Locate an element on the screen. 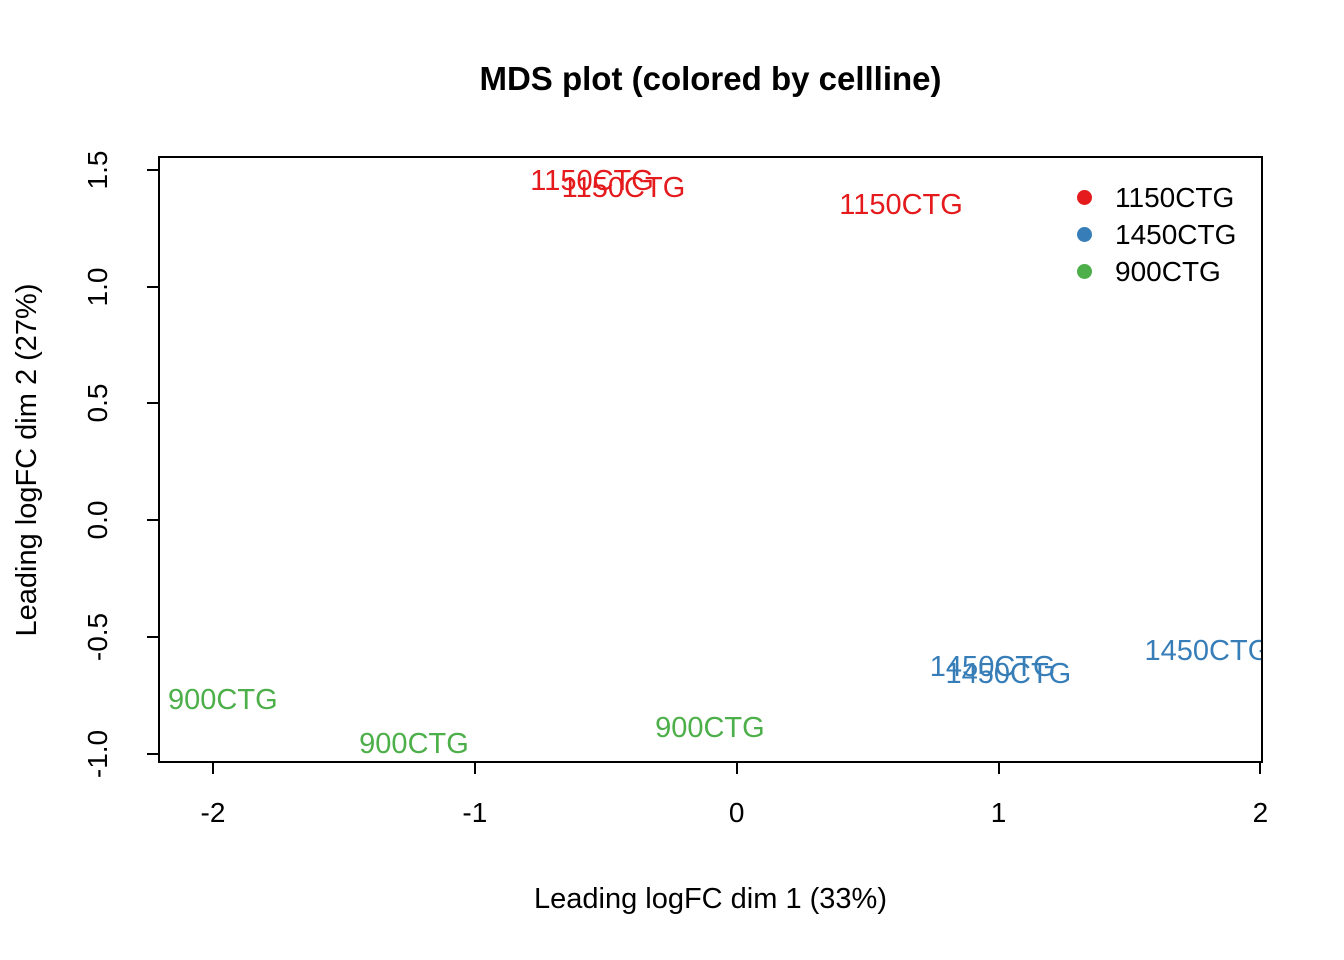 Image resolution: width=1344 pixels, height=960 pixels. x-axis-title: Leading logFC dim 1 (33%) is located at coordinates (710, 899).